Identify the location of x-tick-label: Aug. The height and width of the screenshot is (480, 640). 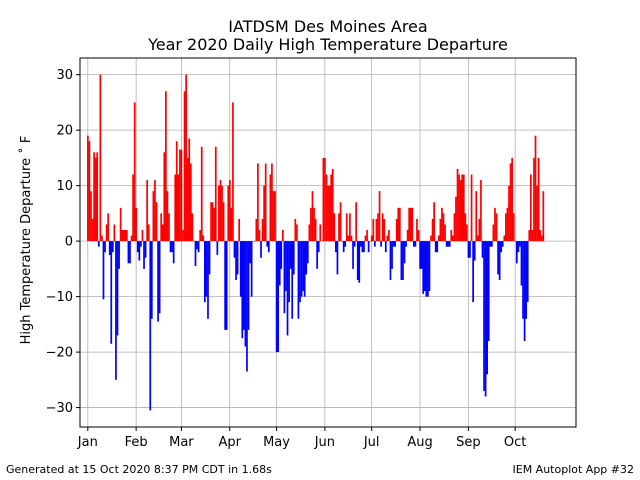
(419, 442).